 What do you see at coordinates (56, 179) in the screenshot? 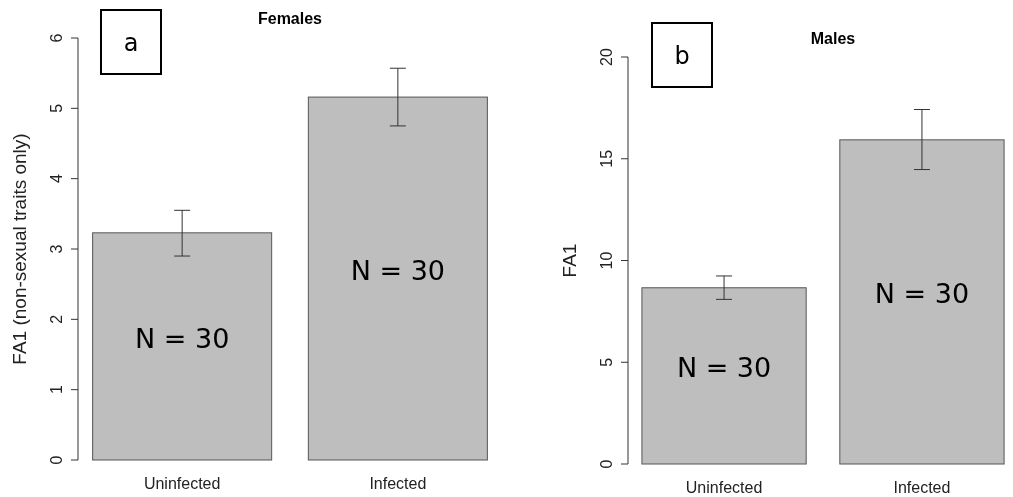
I see `y-tick-label: 4` at bounding box center [56, 179].